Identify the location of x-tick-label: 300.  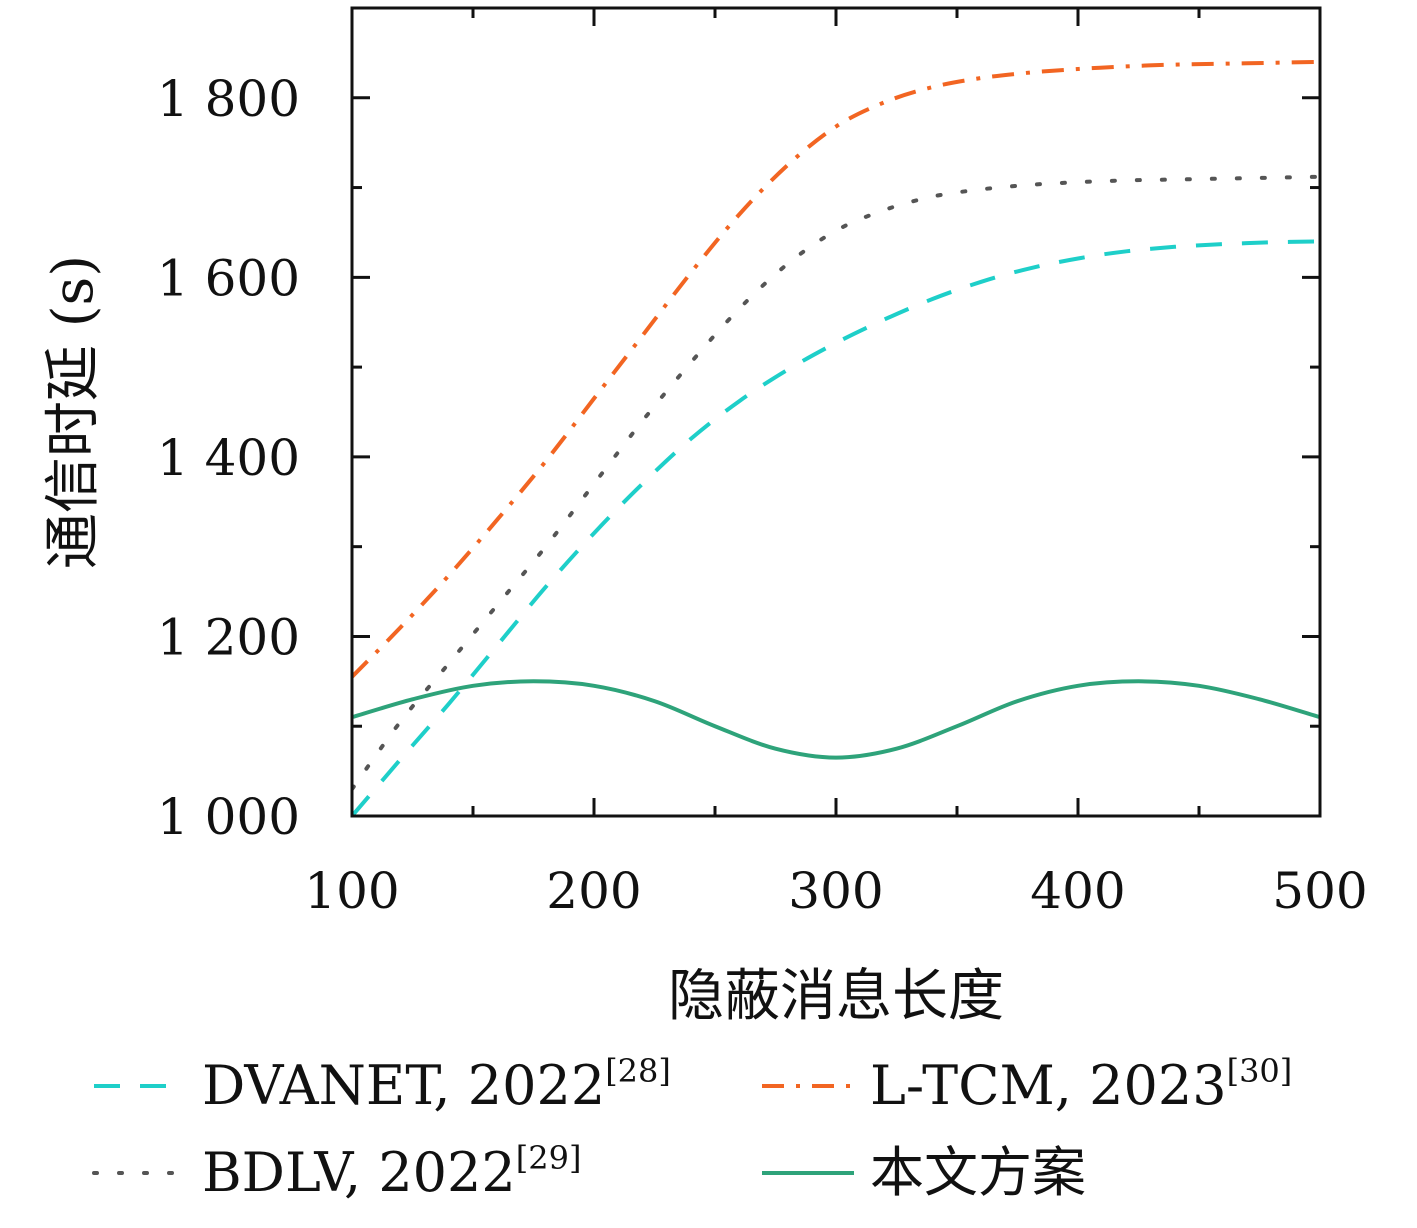
(835, 891).